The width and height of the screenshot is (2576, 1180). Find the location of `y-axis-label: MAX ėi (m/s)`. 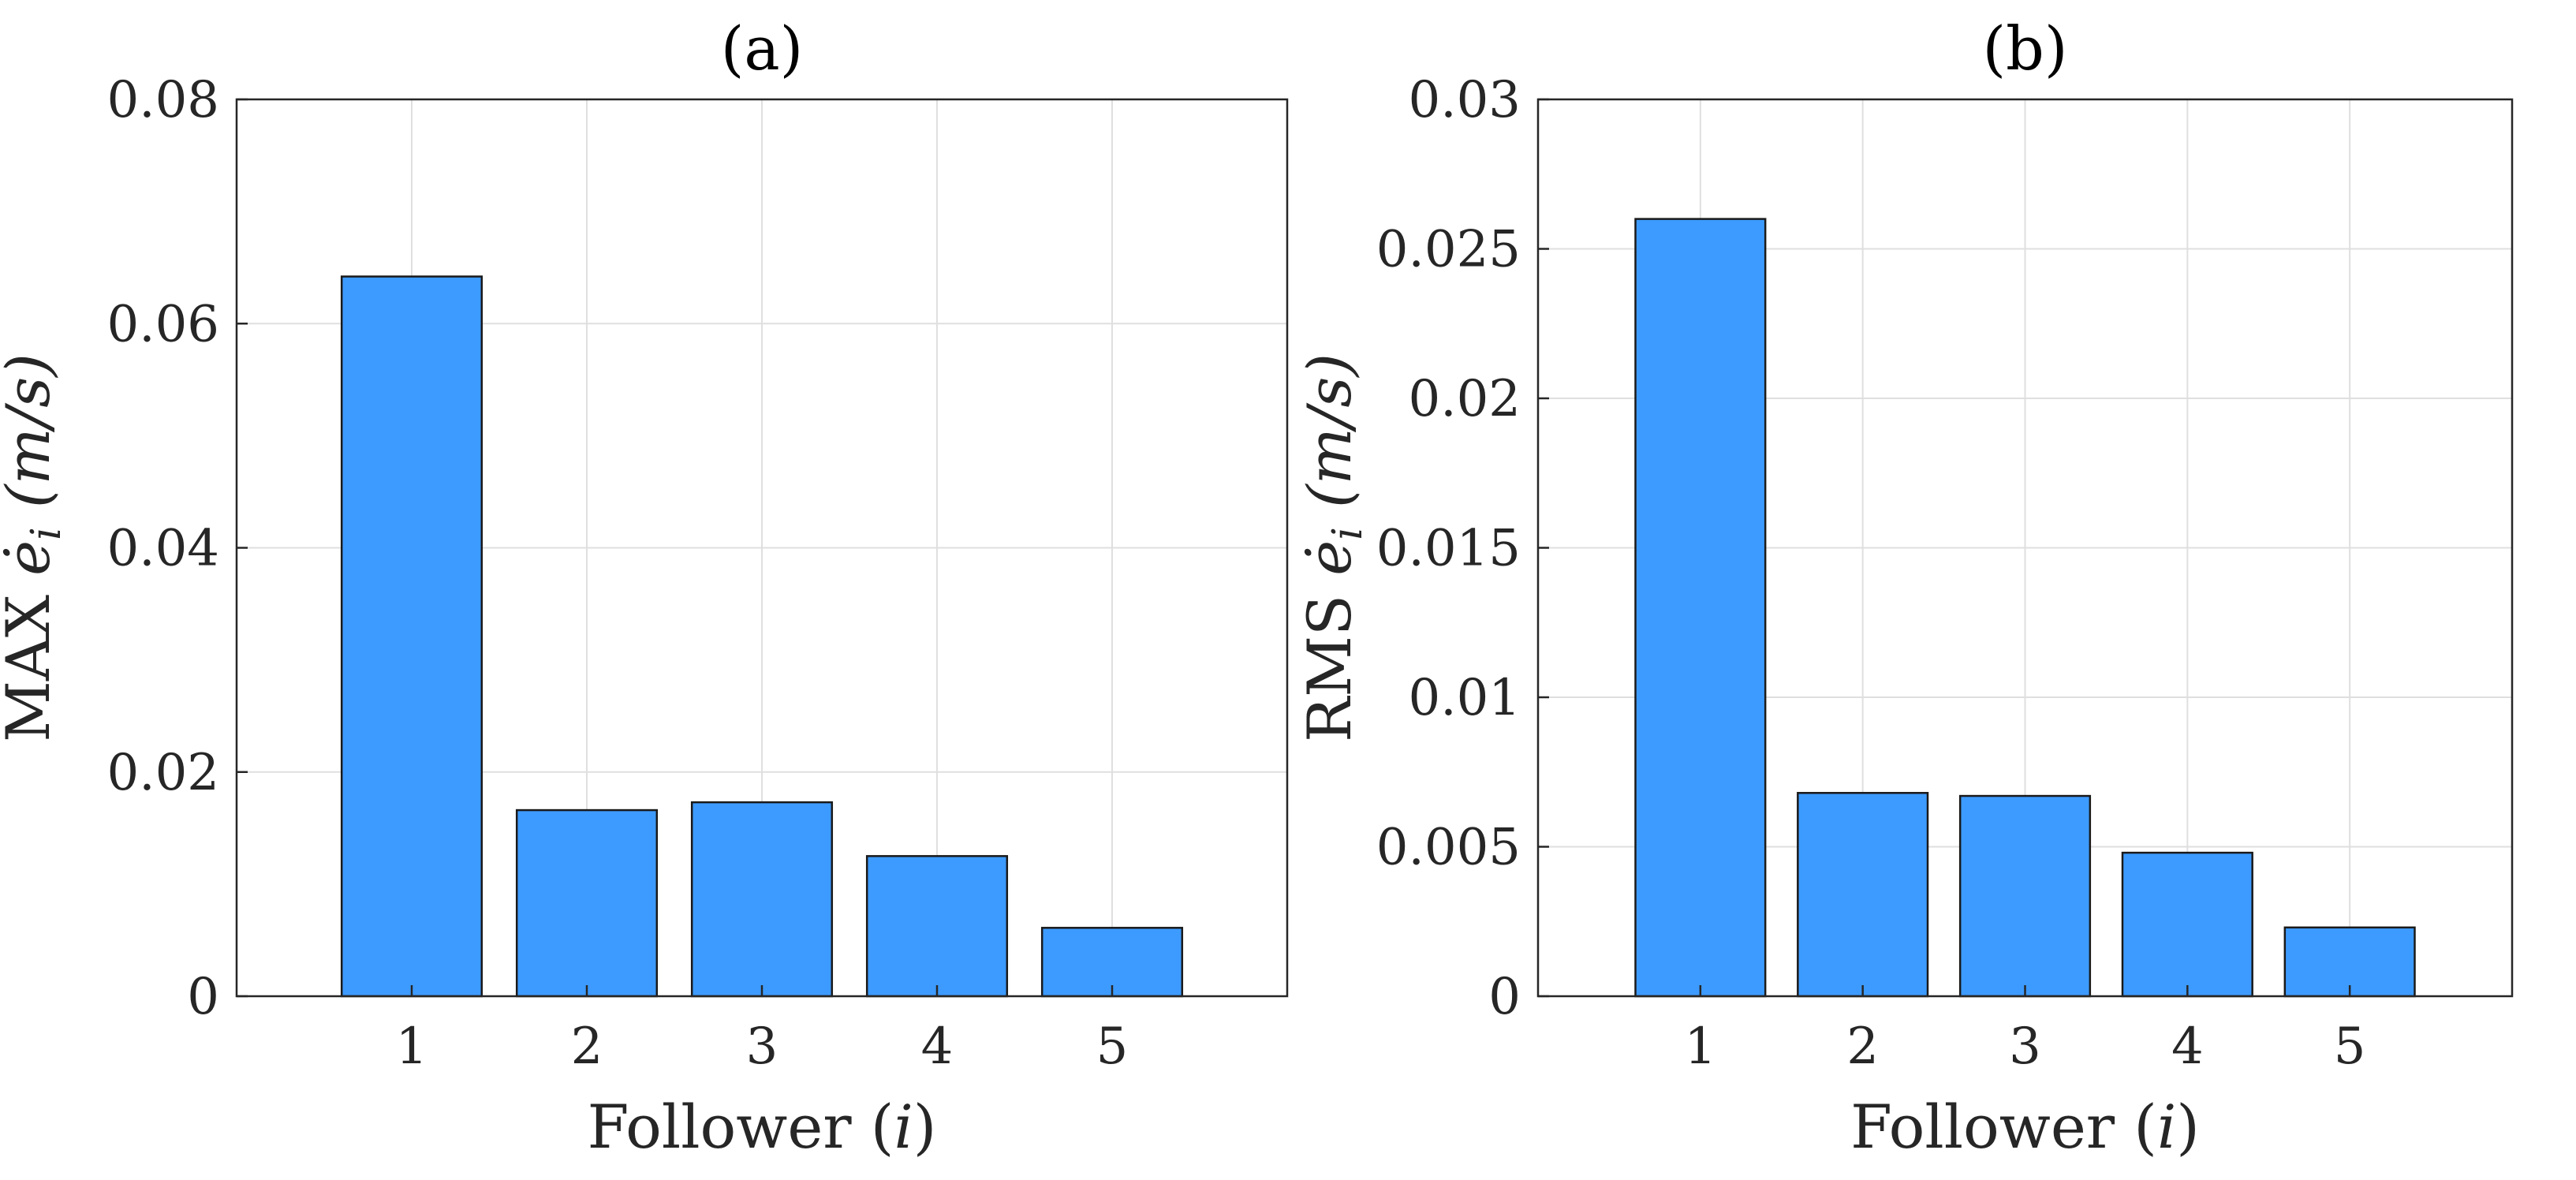

y-axis-label: MAX ėi (m/s) is located at coordinates (35, 547).